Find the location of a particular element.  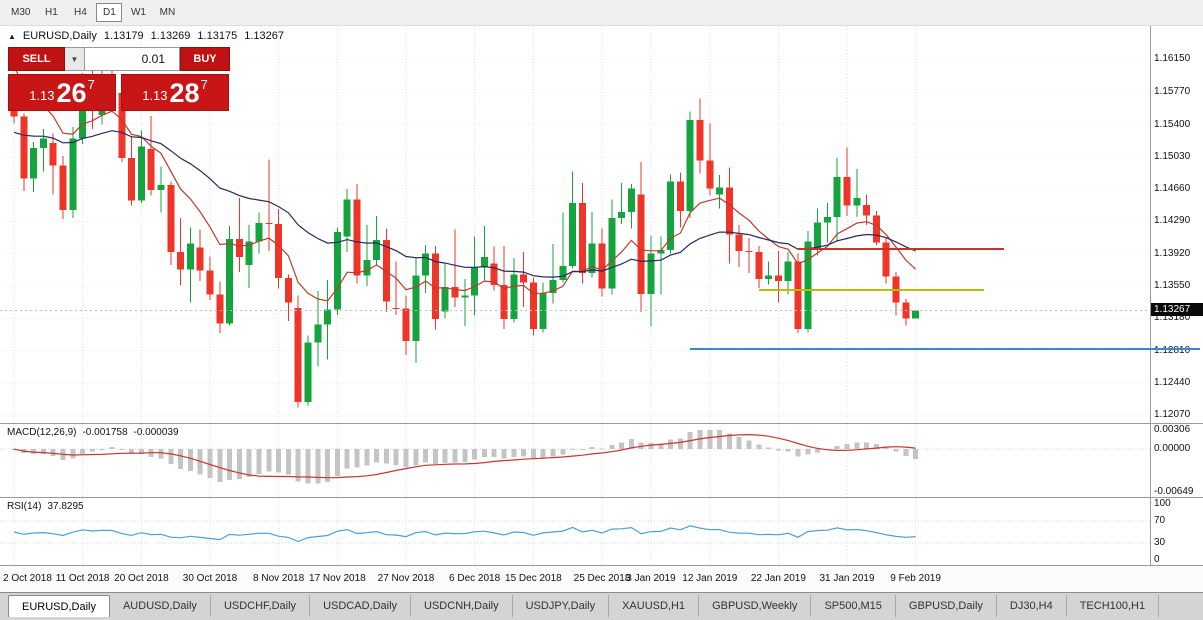

ask-pipette: 7 is located at coordinates (204, 84).